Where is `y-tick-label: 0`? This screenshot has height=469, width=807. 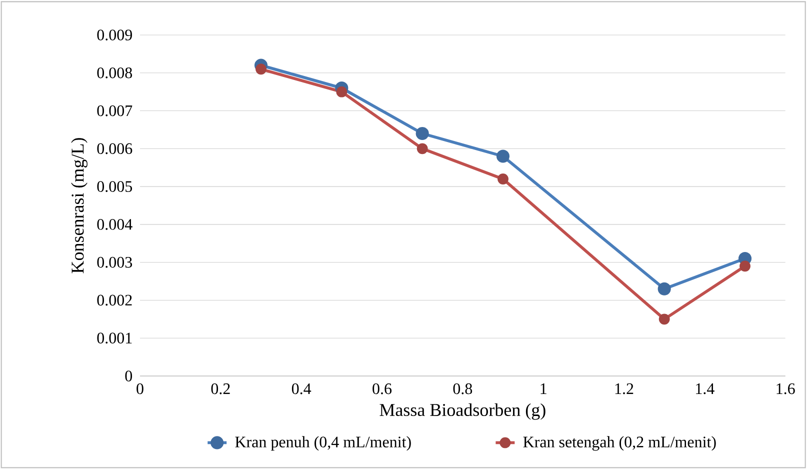
y-tick-label: 0 is located at coordinates (128, 376).